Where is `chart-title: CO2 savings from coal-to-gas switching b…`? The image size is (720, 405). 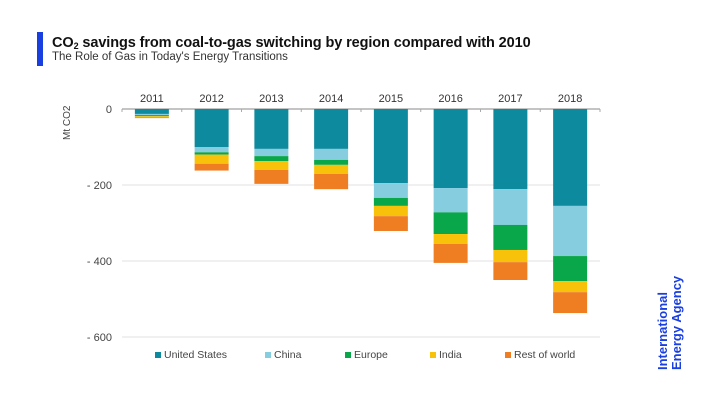 chart-title: CO2 savings from coal-to-gas switching b… is located at coordinates (291, 43).